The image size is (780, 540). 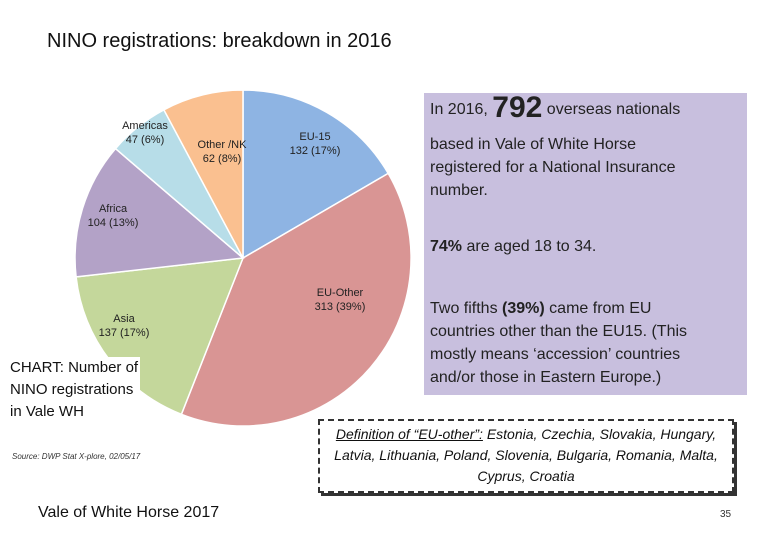 I want to click on info-line-2: based in Vale of White Horse, so click(x=533, y=144).